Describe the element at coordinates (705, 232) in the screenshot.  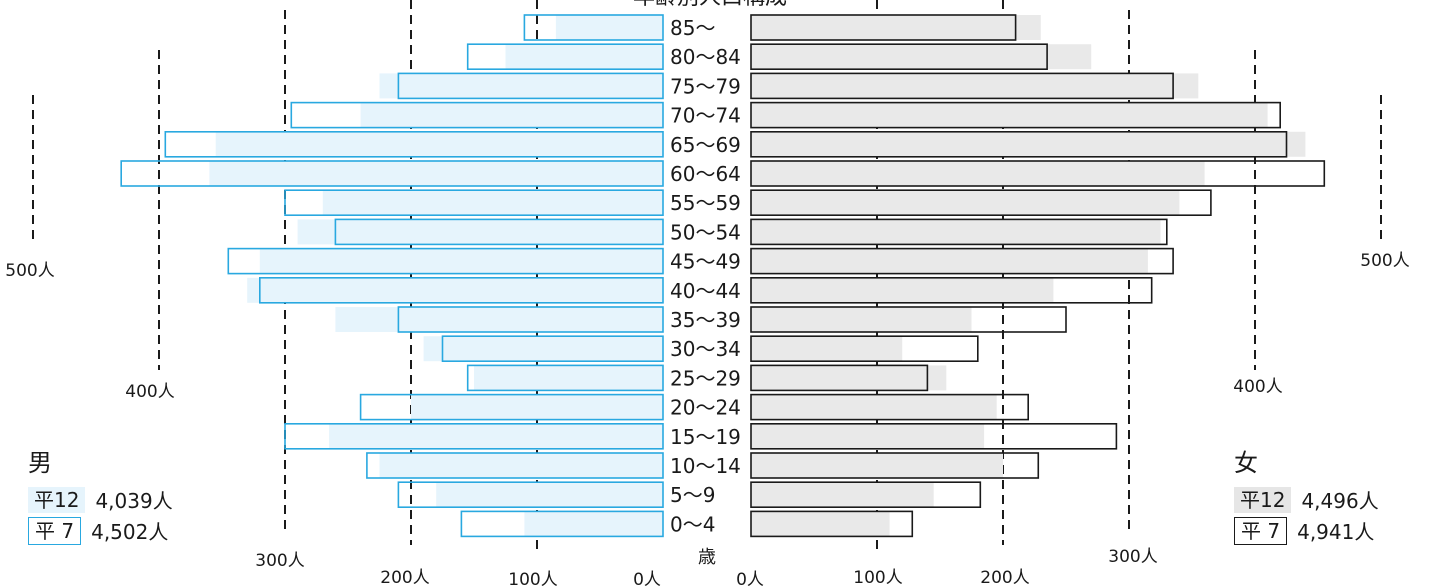
I see `age-group-label: 50〜54` at that location.